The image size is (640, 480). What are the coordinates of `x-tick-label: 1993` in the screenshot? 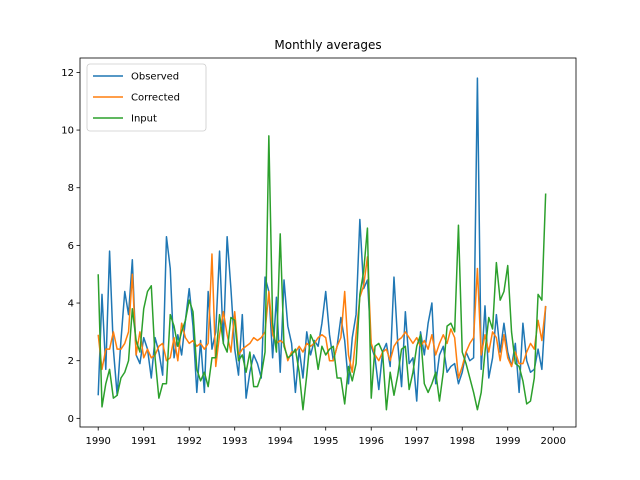 It's located at (234, 441).